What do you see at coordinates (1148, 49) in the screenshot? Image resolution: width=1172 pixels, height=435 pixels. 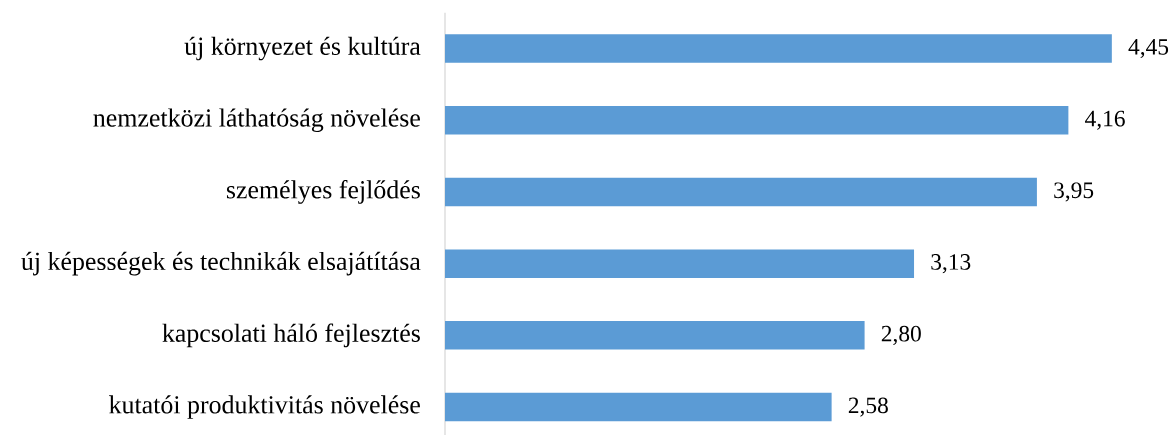 I see `data-label: 4,45` at bounding box center [1148, 49].